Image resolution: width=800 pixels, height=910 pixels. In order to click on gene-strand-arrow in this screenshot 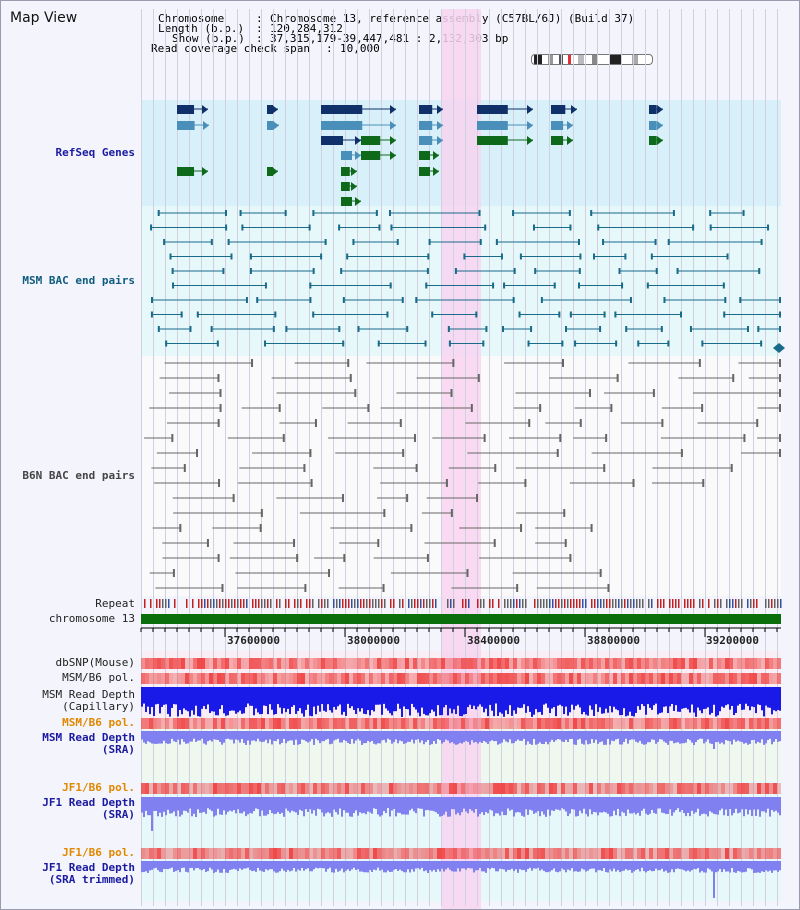, I will do `click(354, 171)`.